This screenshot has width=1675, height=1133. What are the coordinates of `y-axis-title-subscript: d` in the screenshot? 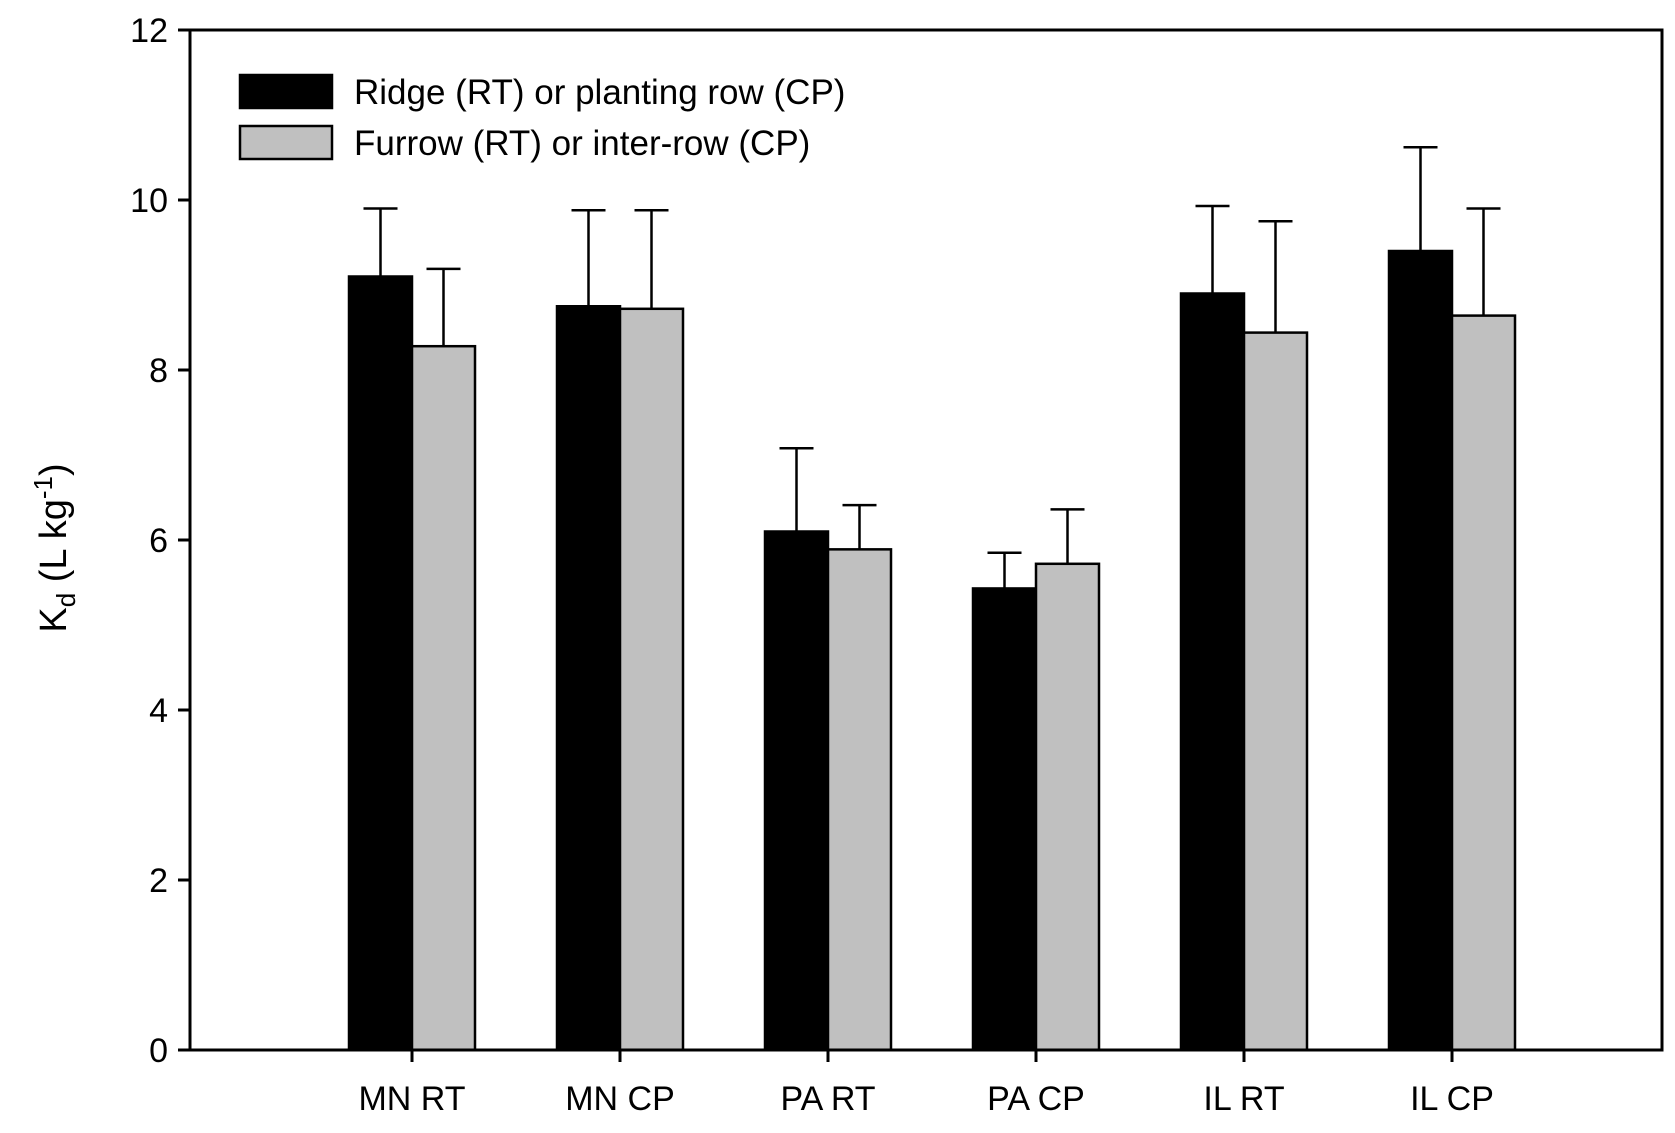 It's located at (66, 600).